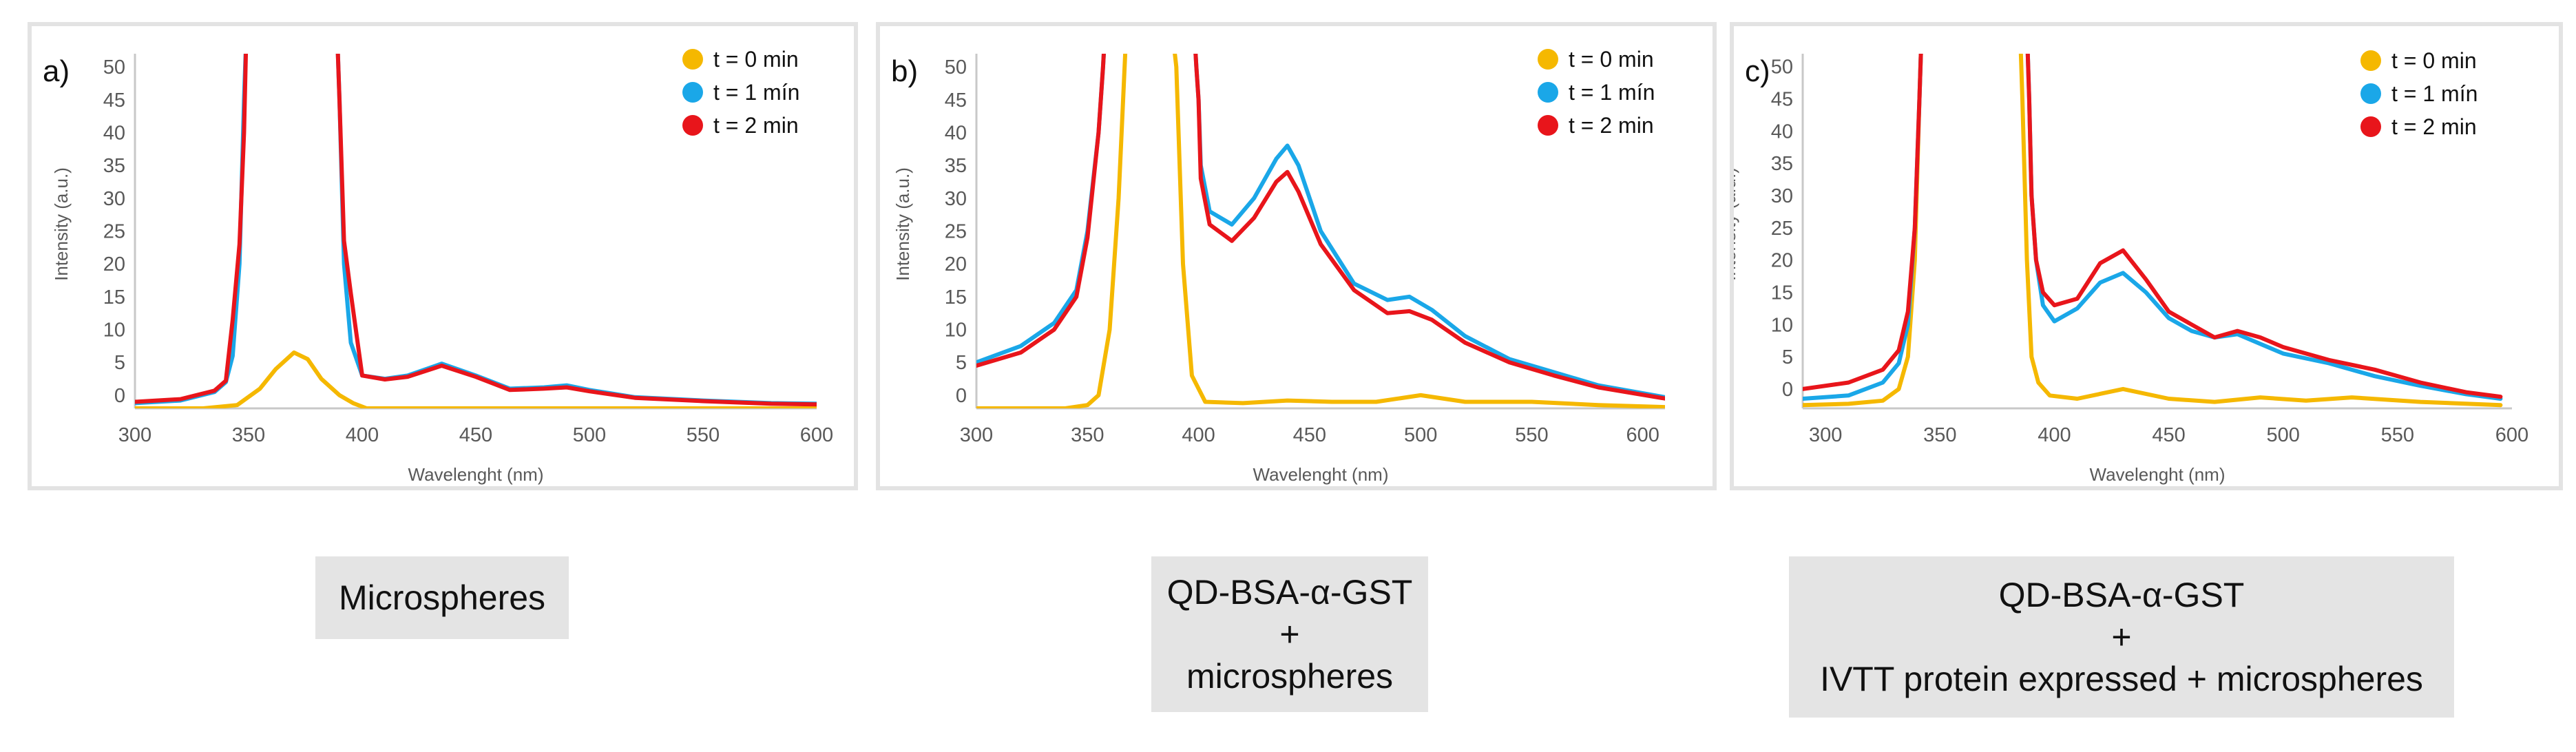  I want to click on caption-a: Microspheres, so click(442, 597).